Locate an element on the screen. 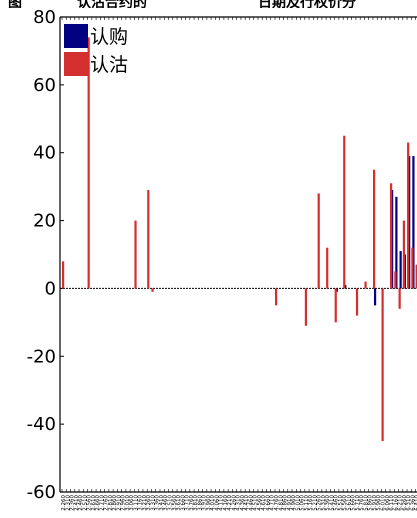 The image size is (417, 518). x-tick-label: 3.010 is located at coordinates (128, 503).